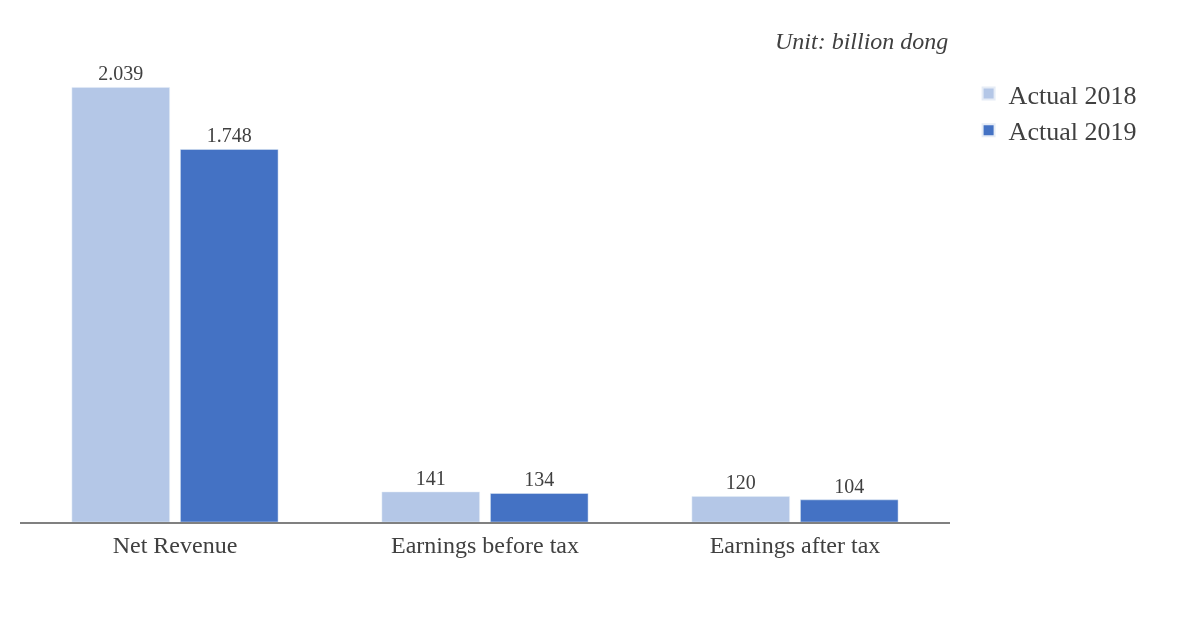 This screenshot has height=617, width=1180. What do you see at coordinates (1072, 95) in the screenshot?
I see `legend-label: Actual 2018` at bounding box center [1072, 95].